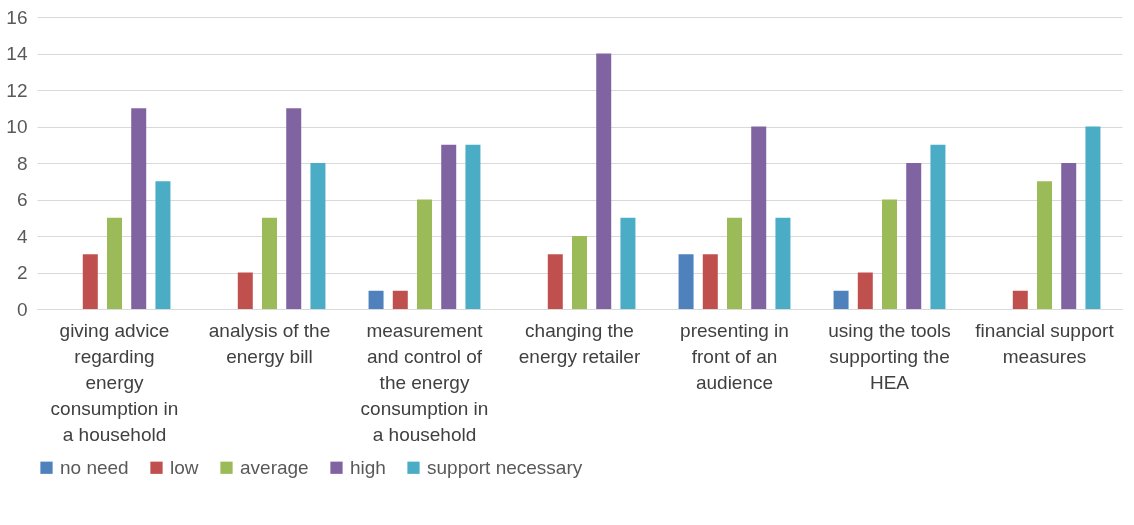 This screenshot has width=1134, height=525. I want to click on legend-label: no need, so click(94, 467).